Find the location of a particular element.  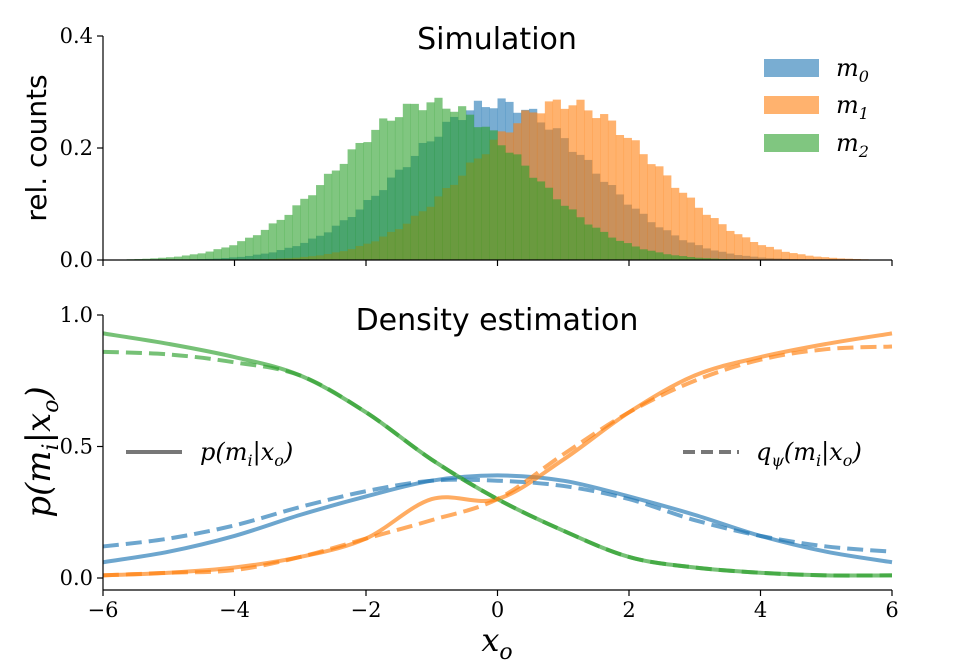

bottom-y-tick-label: 0.0 is located at coordinates (76, 578).